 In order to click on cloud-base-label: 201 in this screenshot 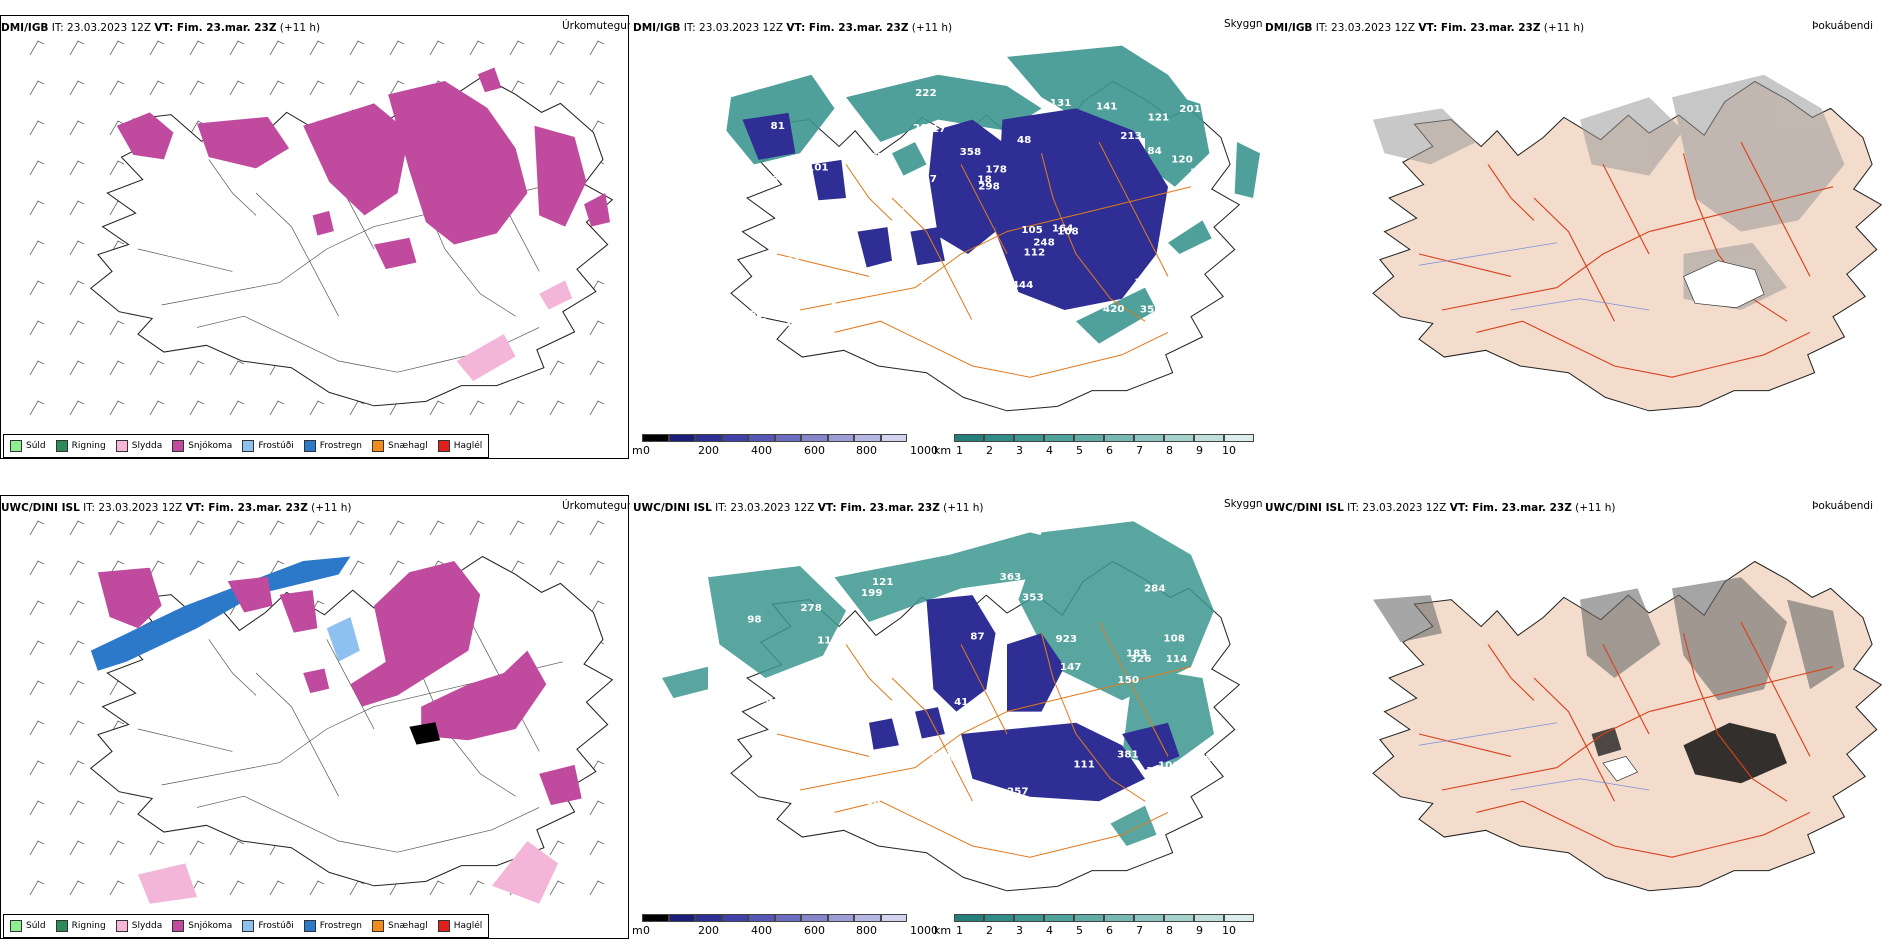, I will do `click(1190, 109)`.